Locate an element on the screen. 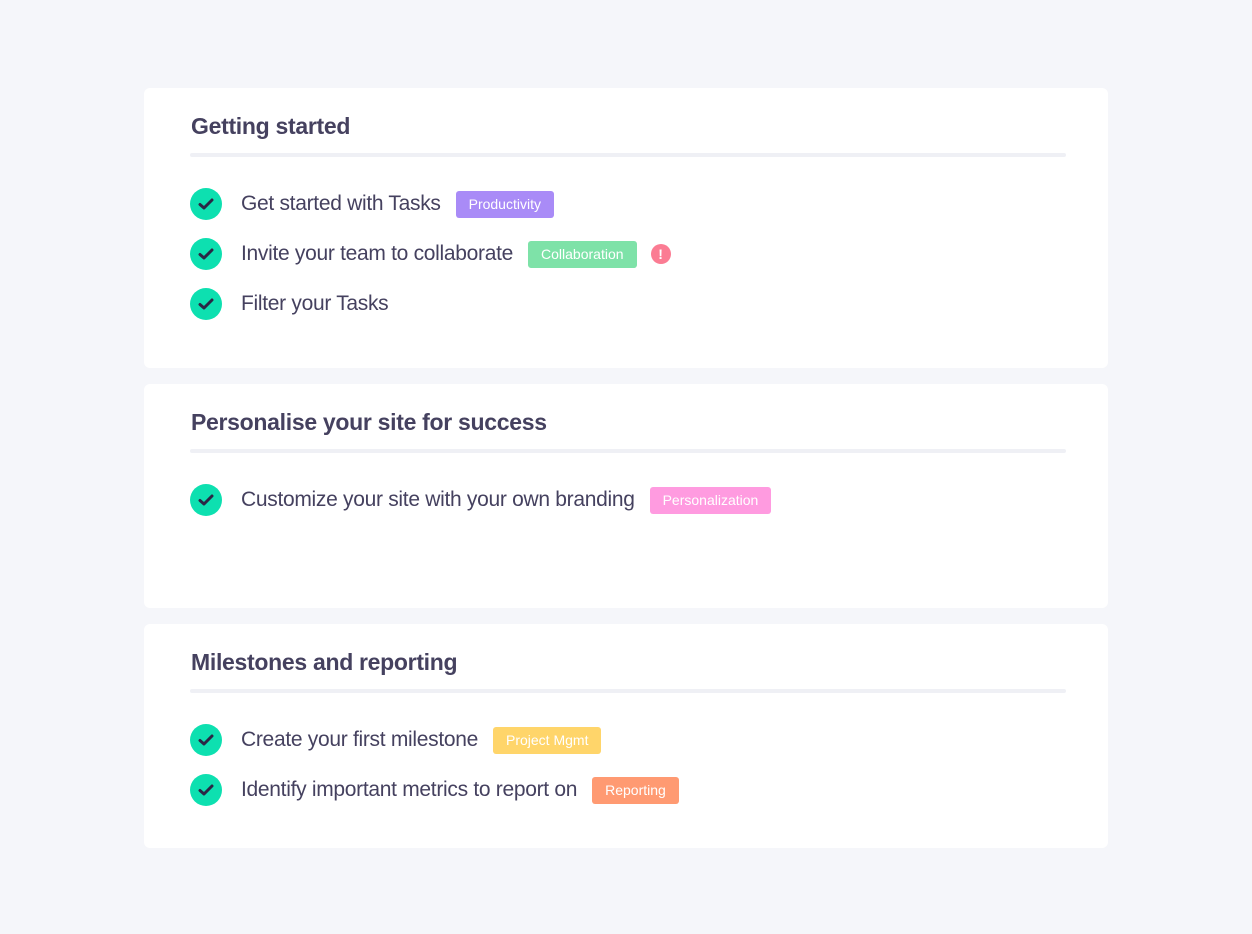 The width and height of the screenshot is (1252, 934). task-label: Create your first milestone is located at coordinates (359, 739).